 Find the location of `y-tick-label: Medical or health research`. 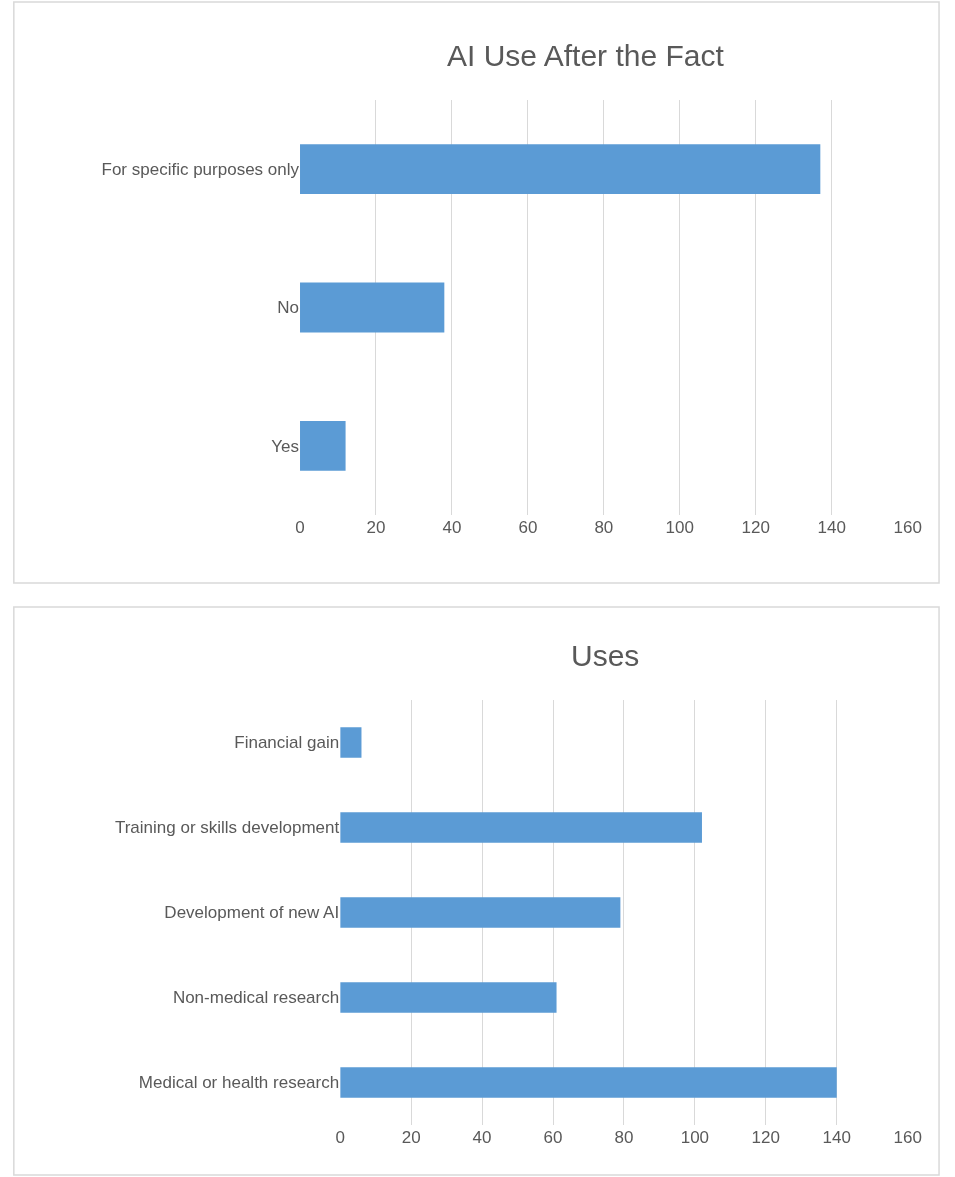

y-tick-label: Medical or health research is located at coordinates (239, 1083).